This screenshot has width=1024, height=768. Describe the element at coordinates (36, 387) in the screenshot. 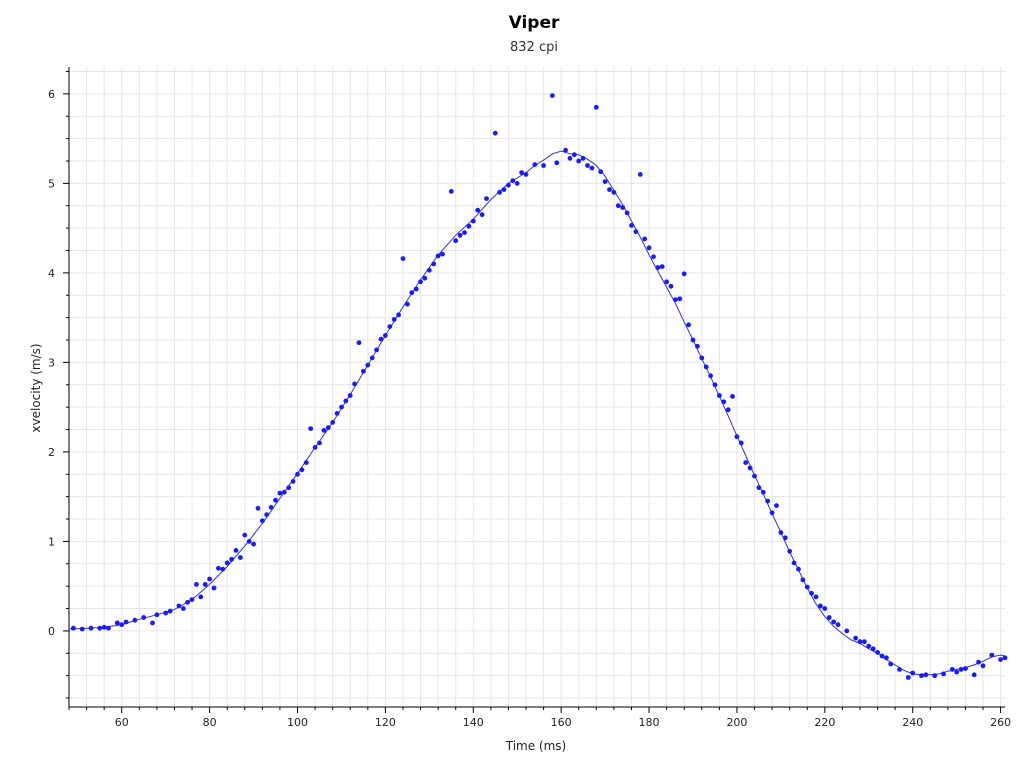

I see `y-axis-label: xvelocity (m/s)` at that location.